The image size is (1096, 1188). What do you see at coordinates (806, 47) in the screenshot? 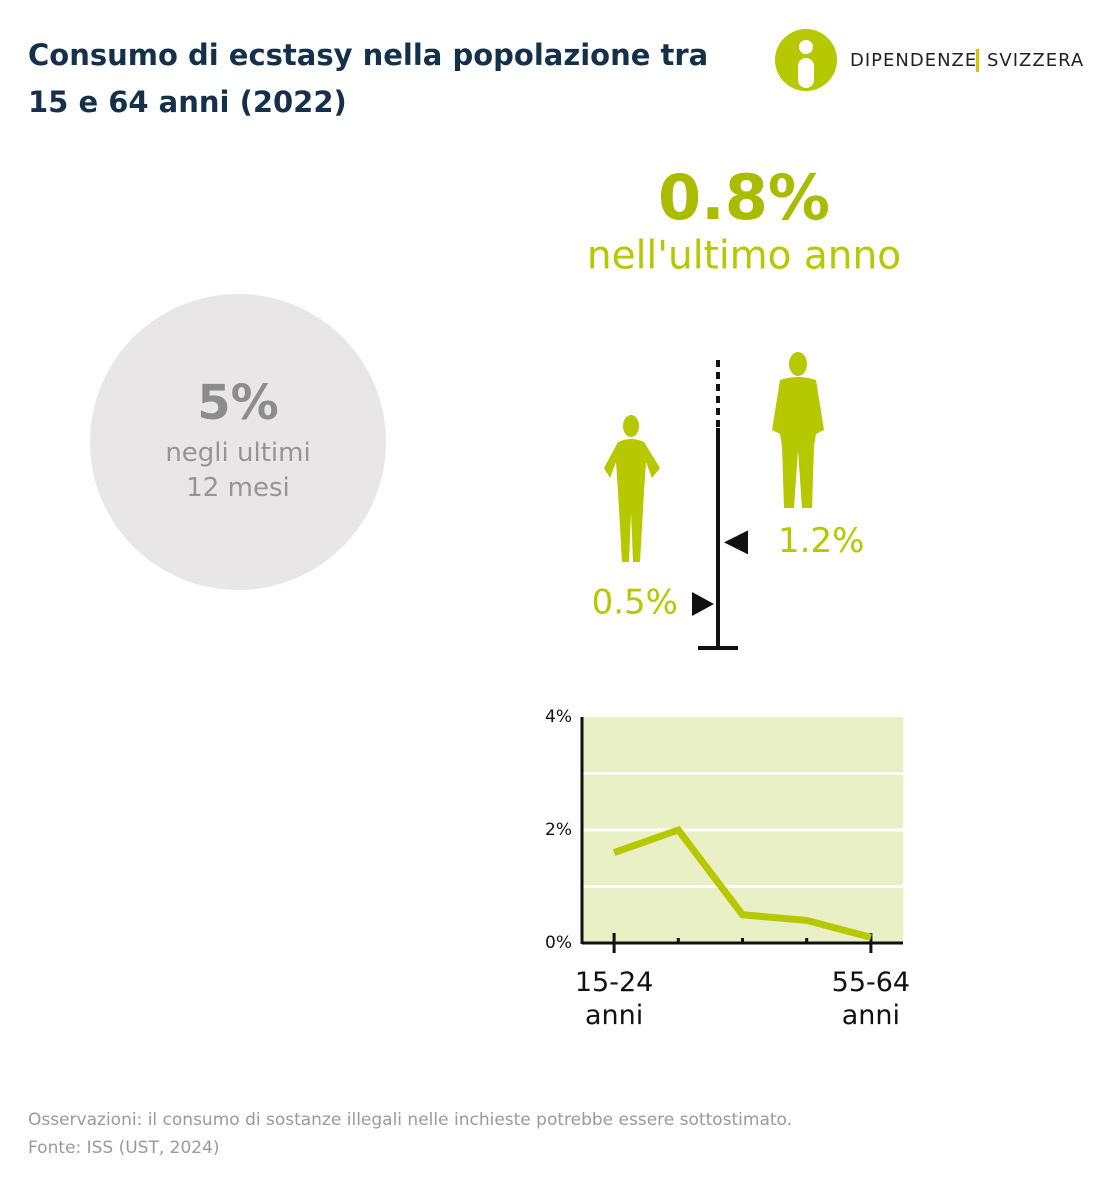
I see `logo-icon-head` at bounding box center [806, 47].